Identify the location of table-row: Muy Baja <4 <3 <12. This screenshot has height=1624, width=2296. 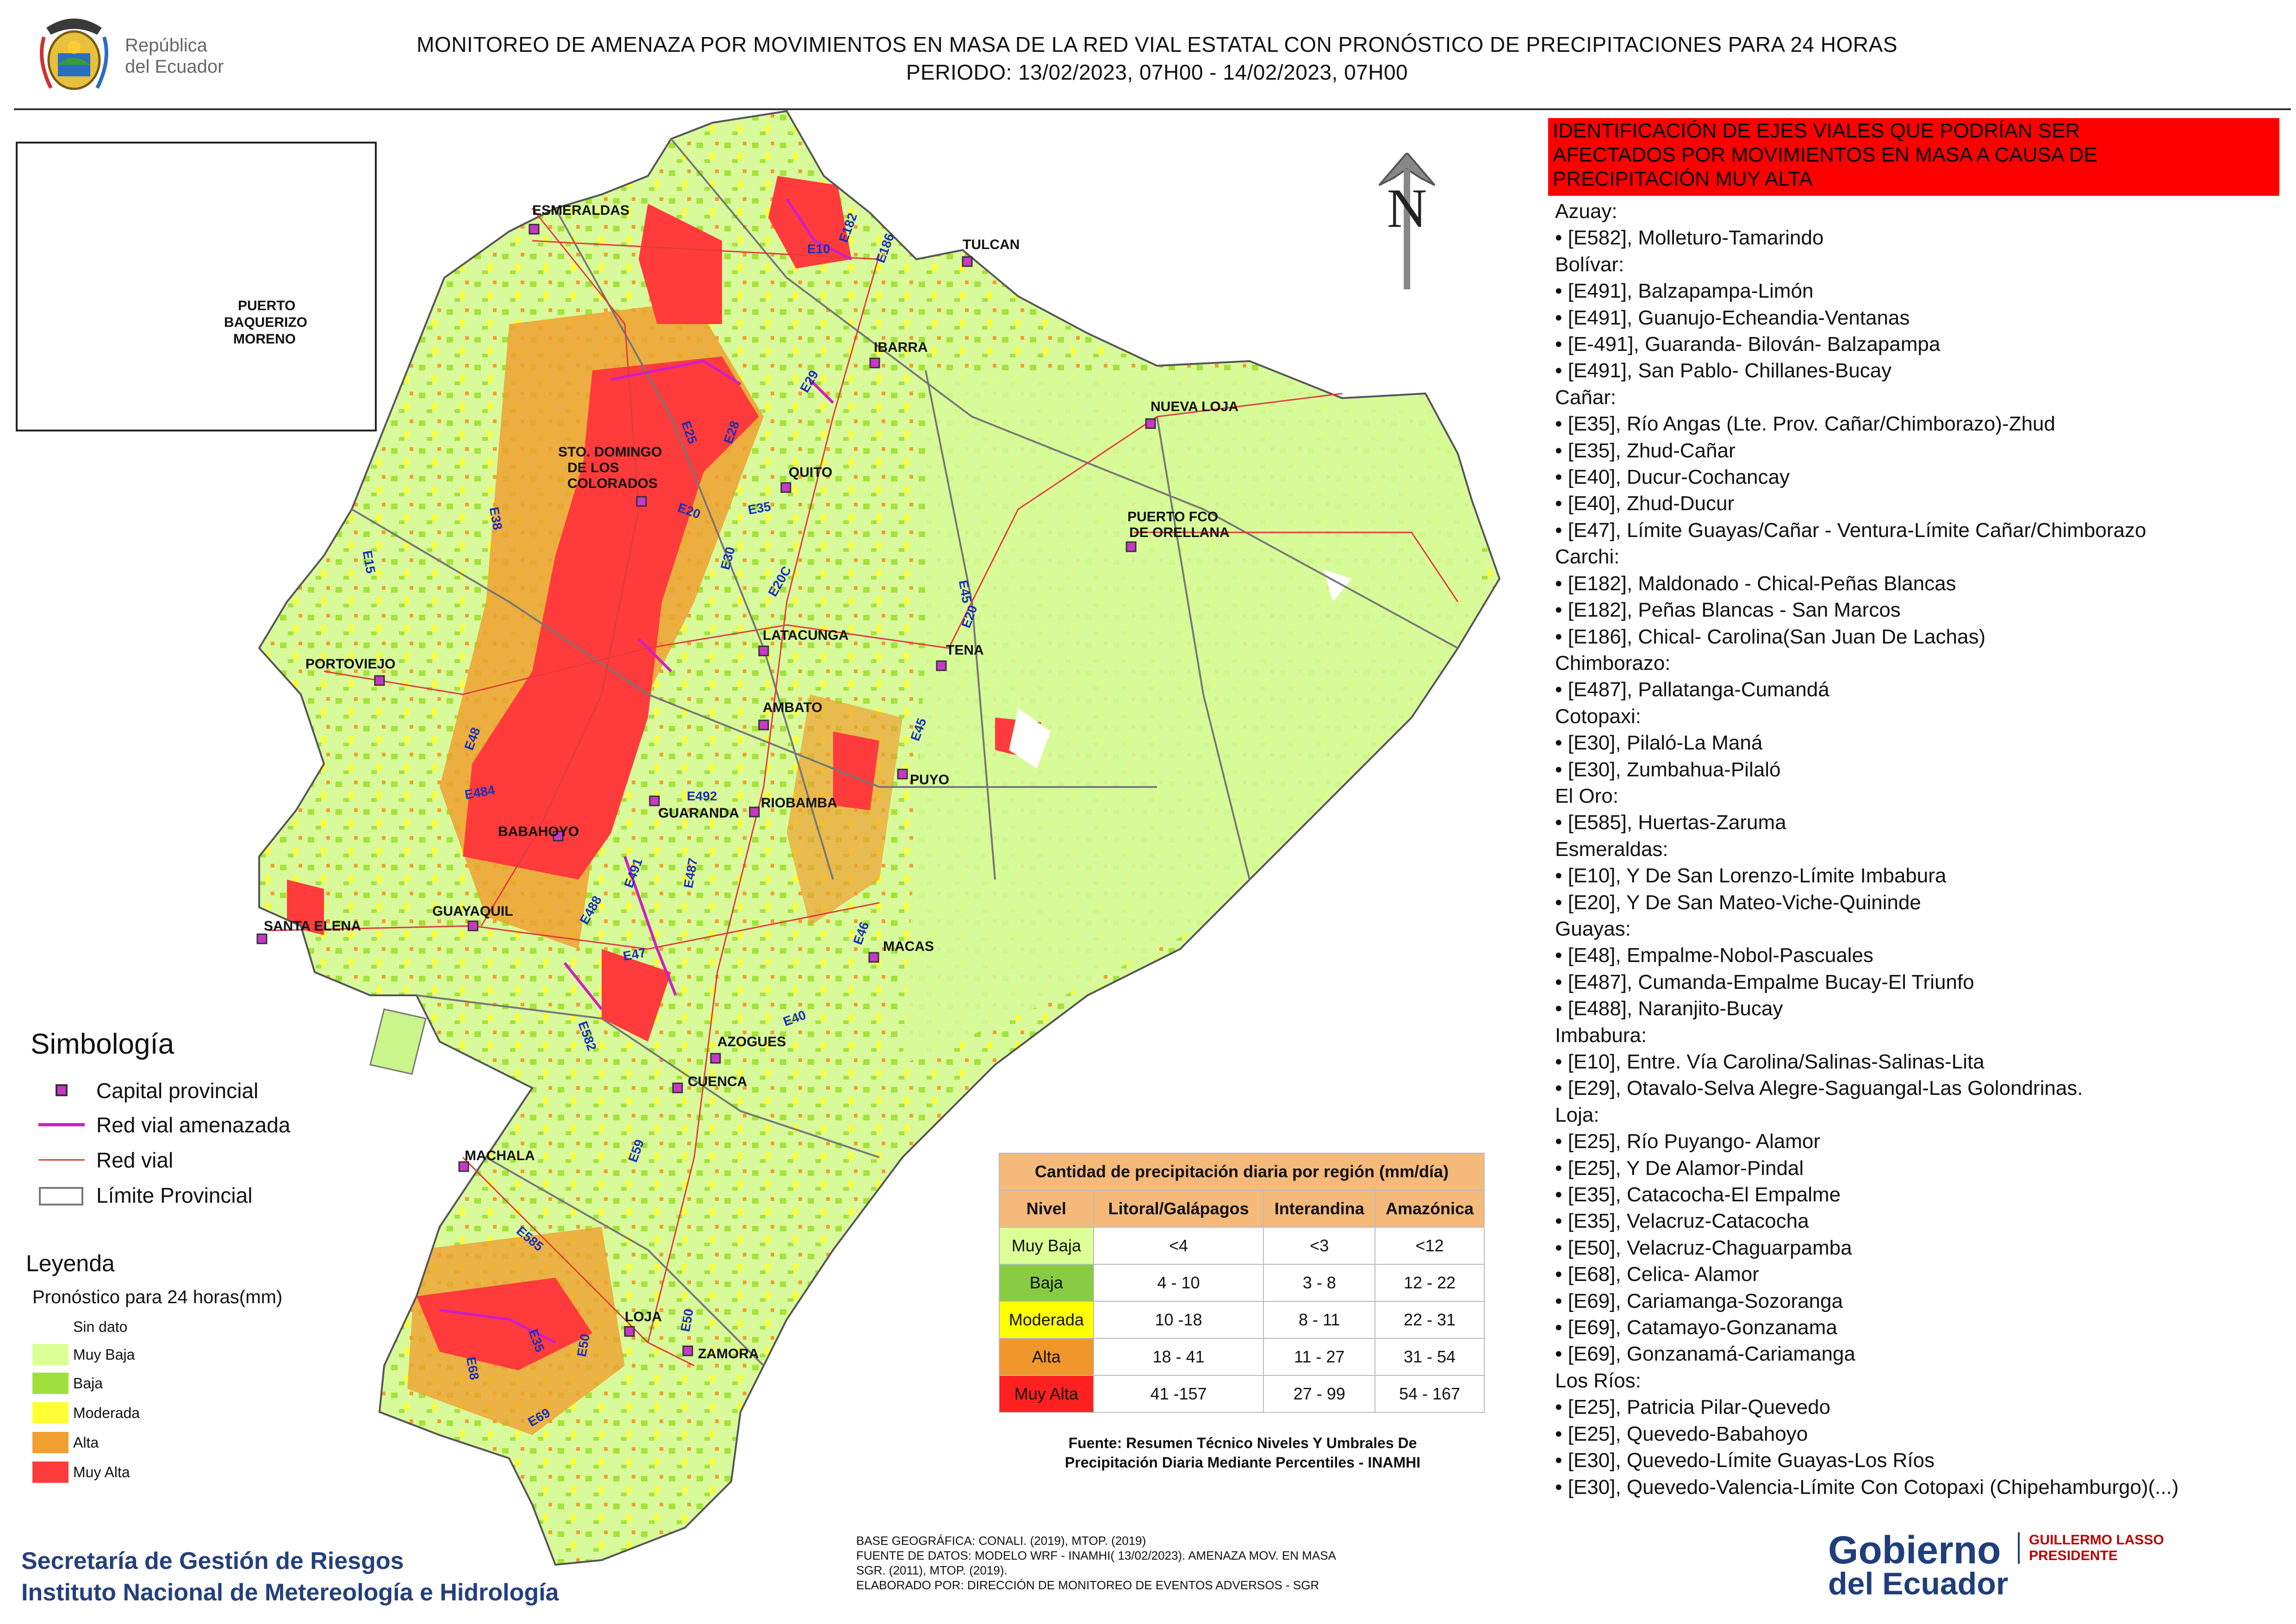
(1242, 1246).